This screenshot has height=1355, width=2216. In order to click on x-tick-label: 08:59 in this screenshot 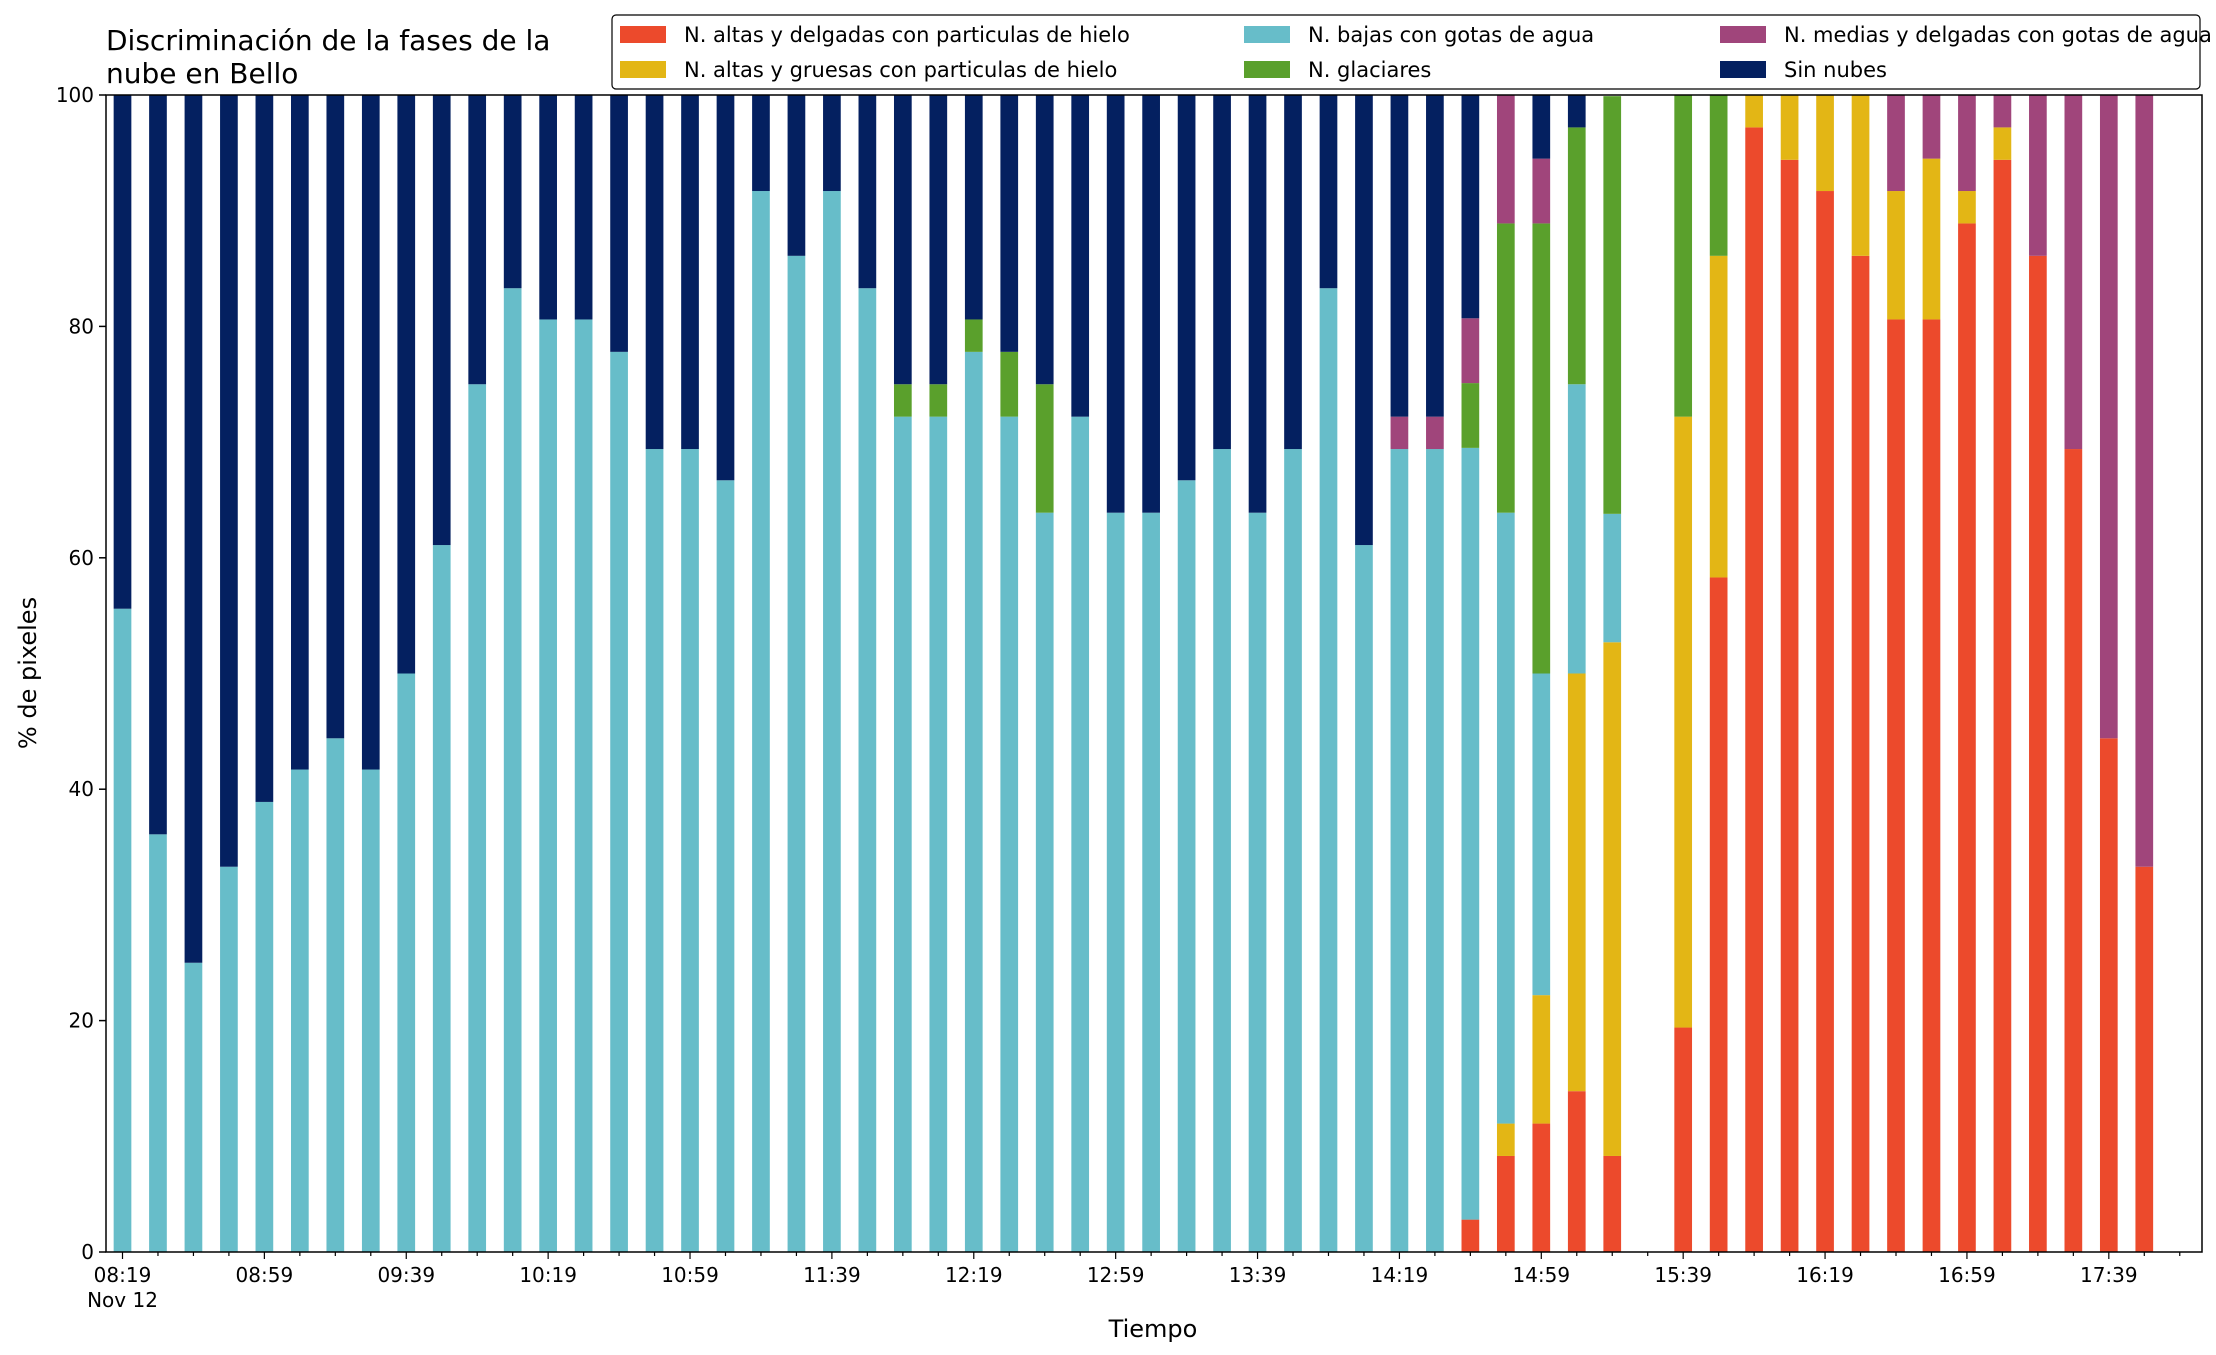, I will do `click(265, 1275)`.